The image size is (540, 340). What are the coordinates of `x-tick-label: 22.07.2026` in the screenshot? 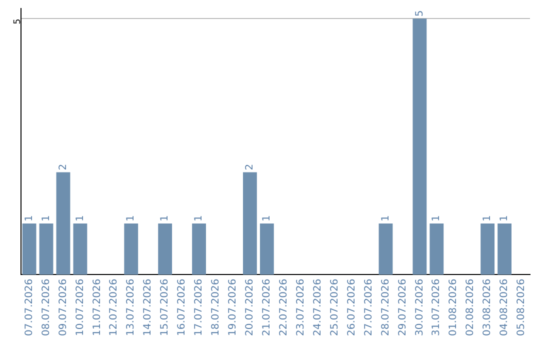 It's located at (284, 307).